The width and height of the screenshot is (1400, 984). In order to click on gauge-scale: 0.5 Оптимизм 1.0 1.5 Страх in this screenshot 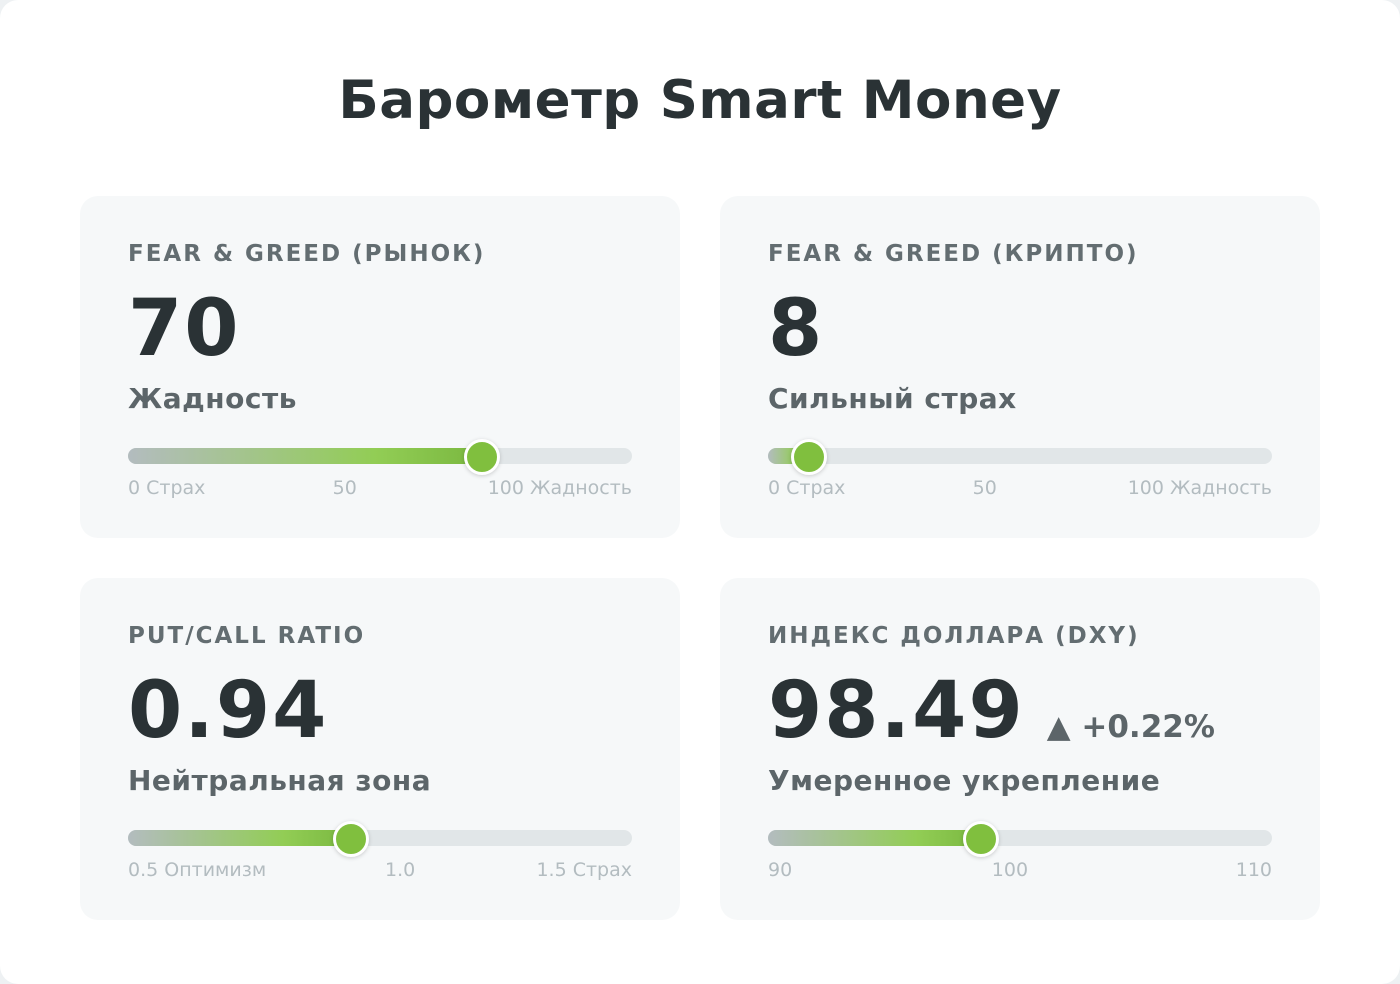, I will do `click(380, 871)`.